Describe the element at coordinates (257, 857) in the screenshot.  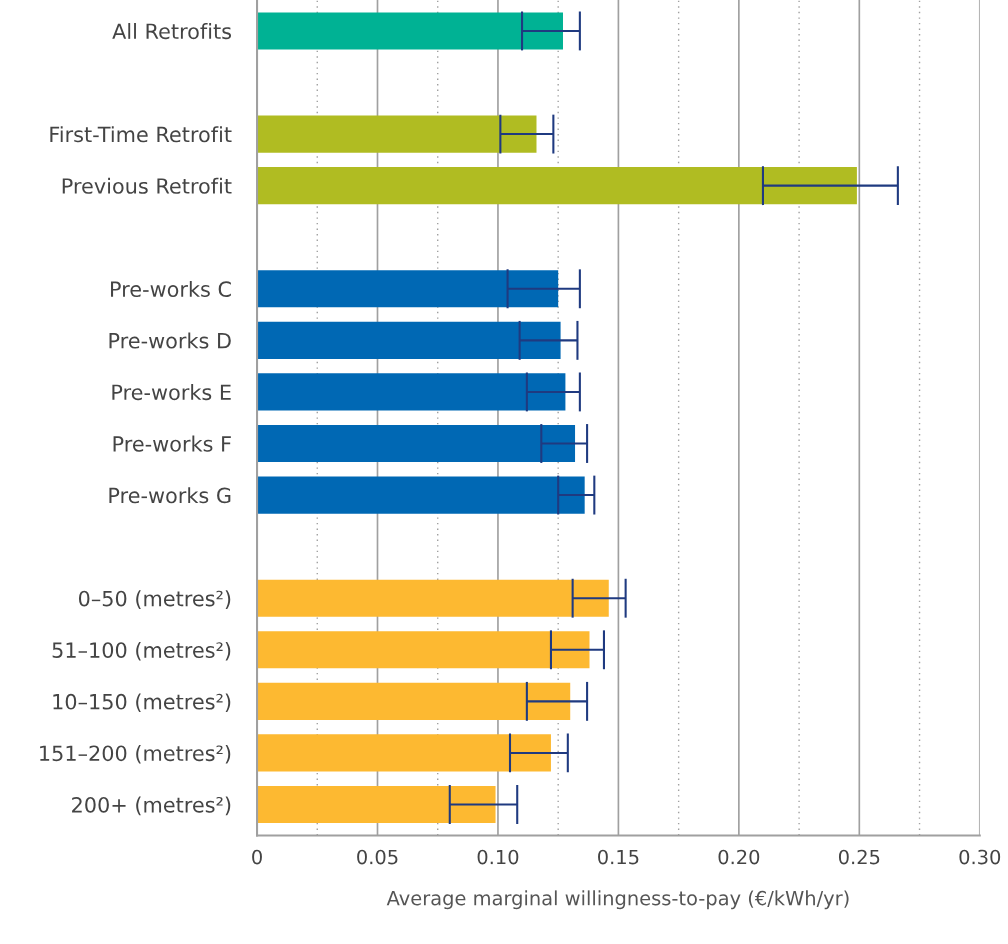
I see `x-tick-label: 0` at that location.